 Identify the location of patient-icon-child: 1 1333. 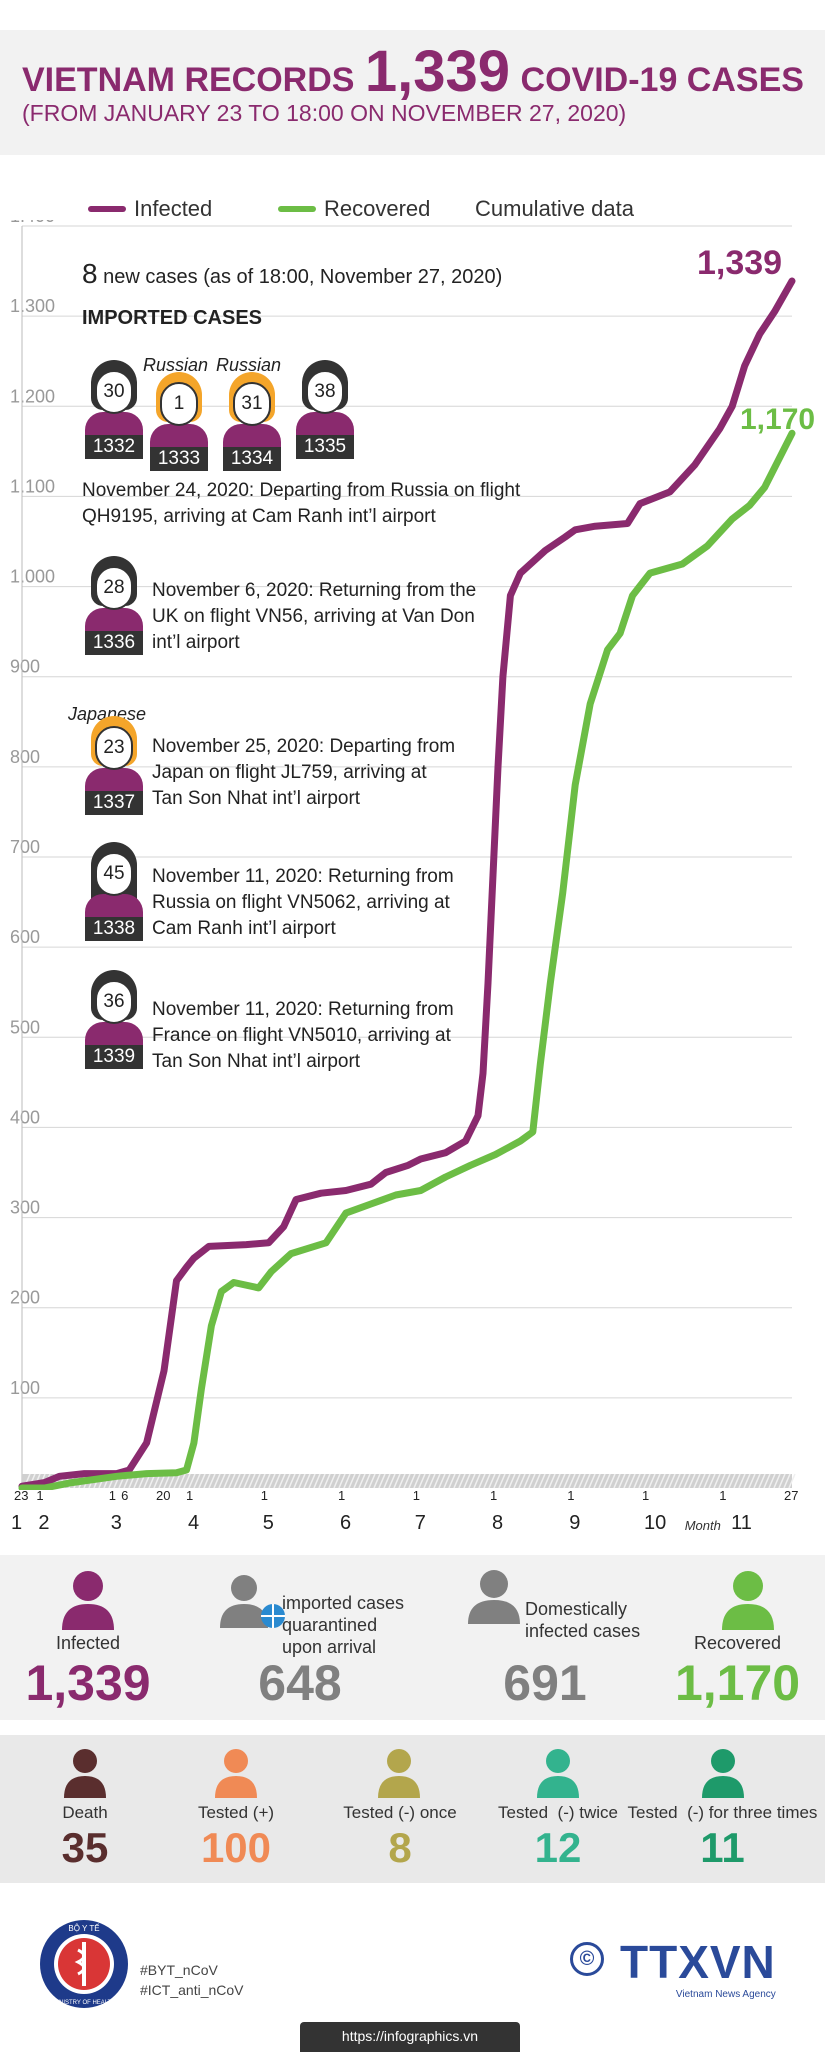
(179, 422).